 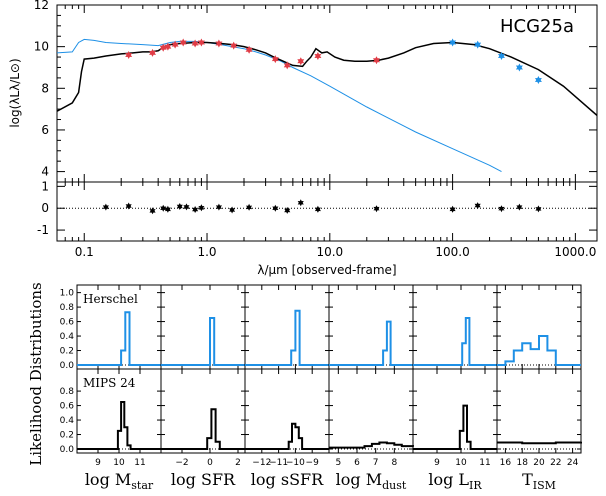 I want to click on likelihood-cell: −12−11−10 −9, so click(x=287, y=418).